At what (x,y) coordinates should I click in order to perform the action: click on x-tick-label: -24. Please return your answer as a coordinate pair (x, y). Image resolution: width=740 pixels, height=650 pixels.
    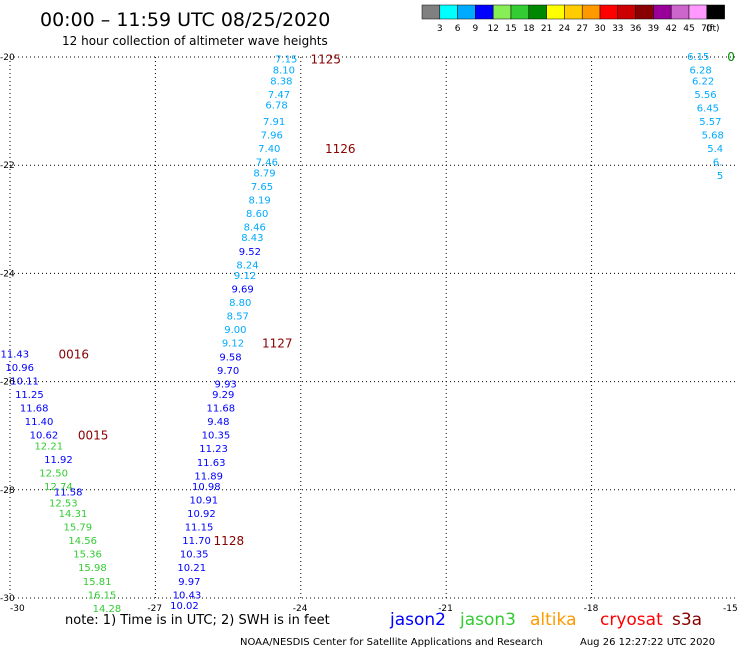
    Looking at the image, I should click on (300, 609).